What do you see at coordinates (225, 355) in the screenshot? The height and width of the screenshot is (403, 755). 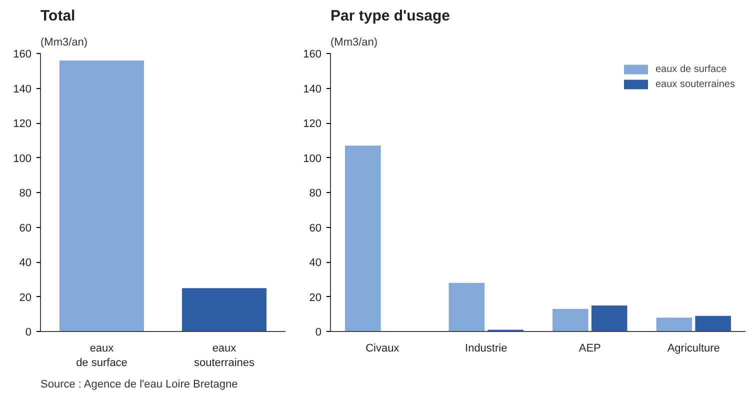 I see `x-tick-label: eaux souterraines` at bounding box center [225, 355].